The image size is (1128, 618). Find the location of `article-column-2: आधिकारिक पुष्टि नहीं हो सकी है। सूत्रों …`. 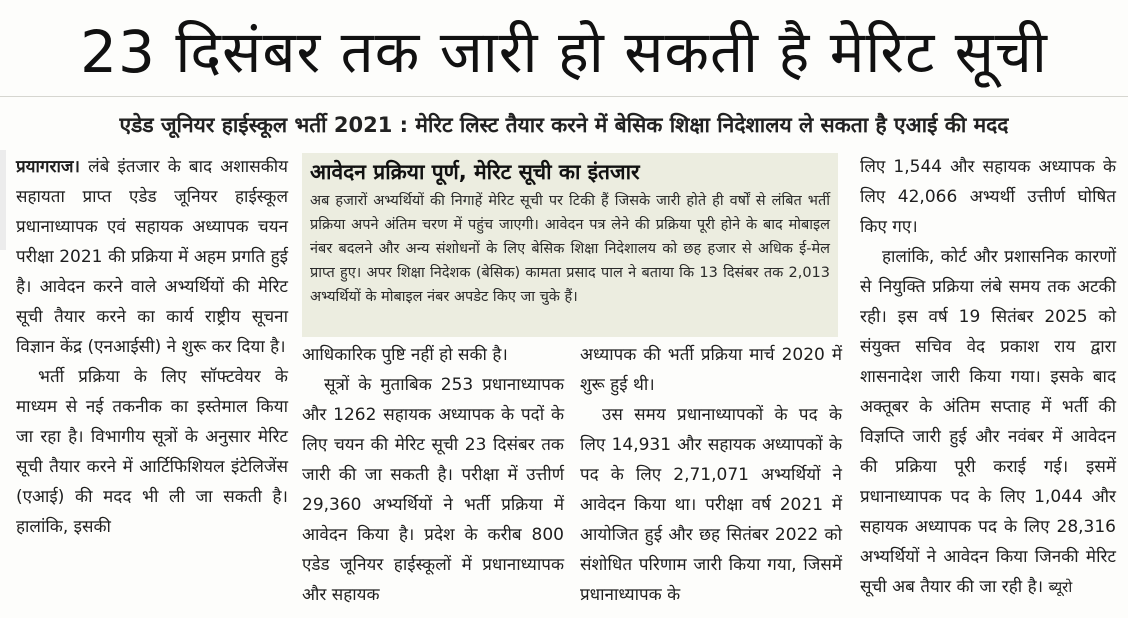

article-column-2: आधिकारिक पुष्टि नहीं हो सकी है। सूत्रों … is located at coordinates (433, 475).